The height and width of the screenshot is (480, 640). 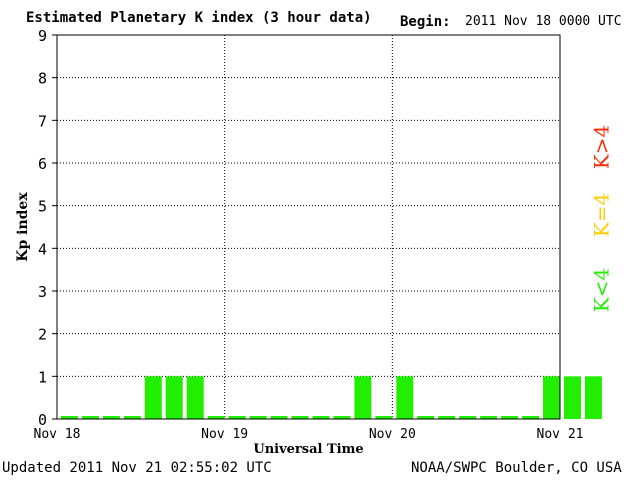 I want to click on source-credit: NOAA/SWPC Boulder, CO USA, so click(x=516, y=468).